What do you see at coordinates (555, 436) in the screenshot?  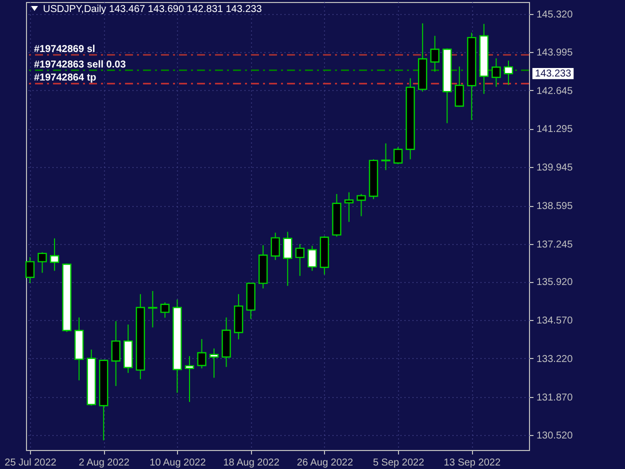 I see `y-tick-label: 130.520` at bounding box center [555, 436].